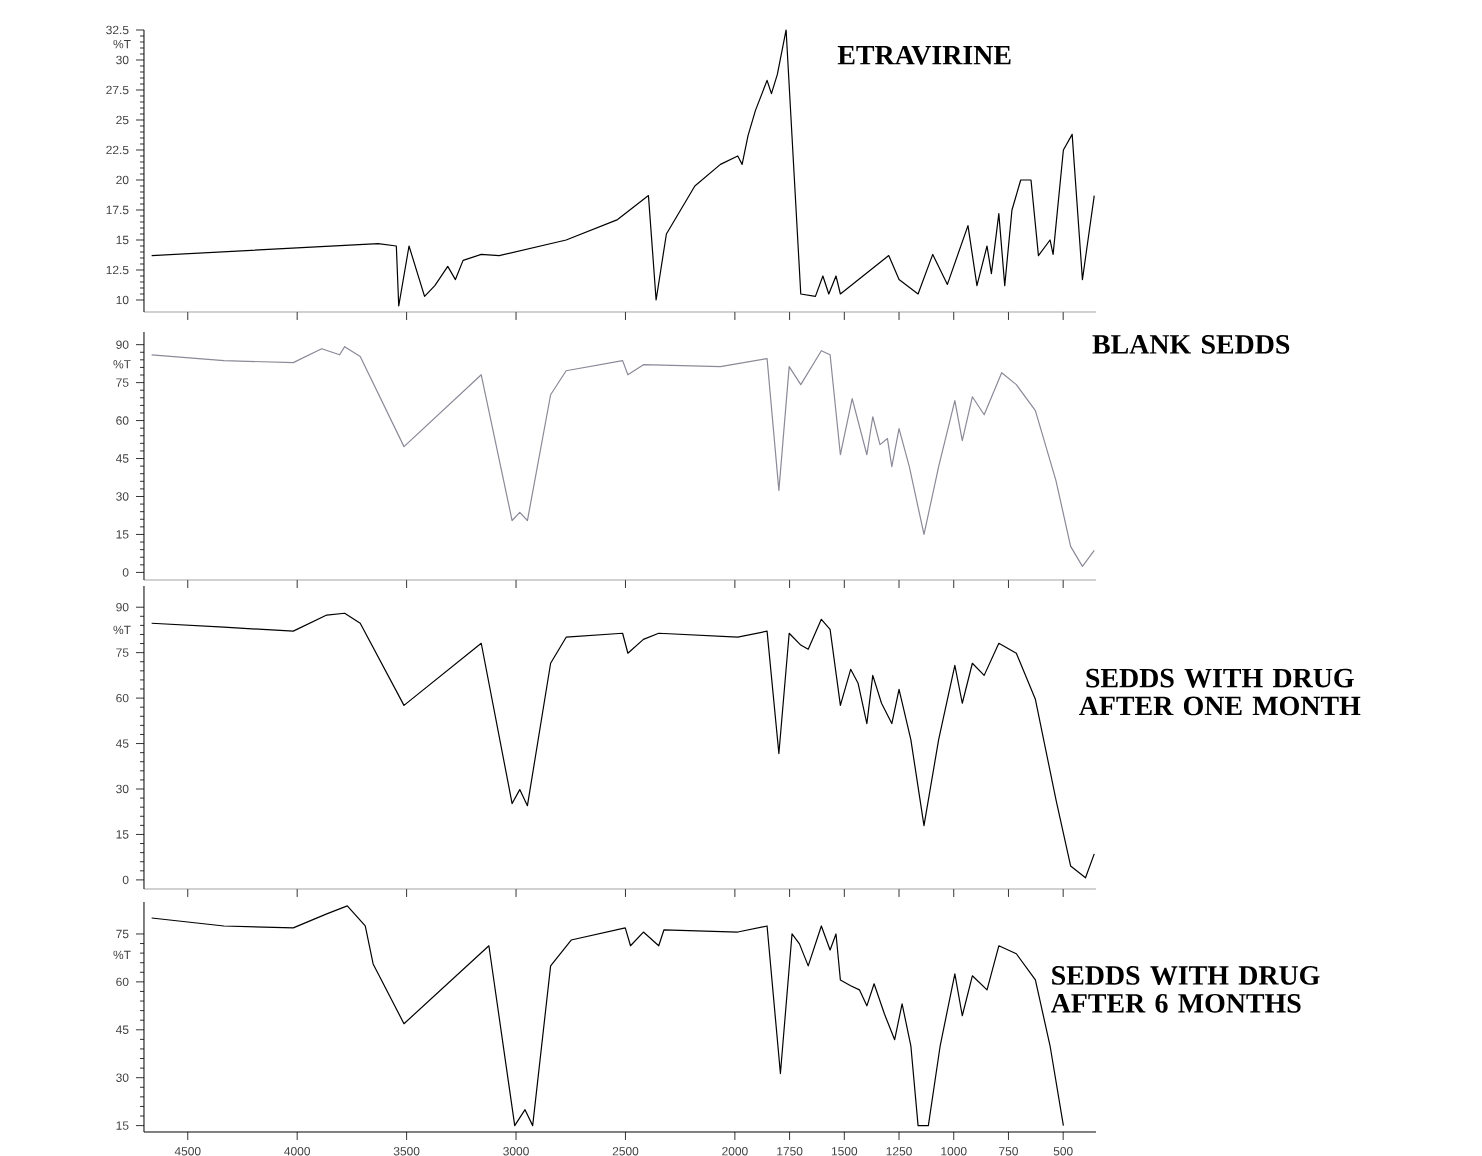  What do you see at coordinates (1220, 692) in the screenshot?
I see `text: SEDDS WITH DRUG AFTER ONE MONTH` at bounding box center [1220, 692].